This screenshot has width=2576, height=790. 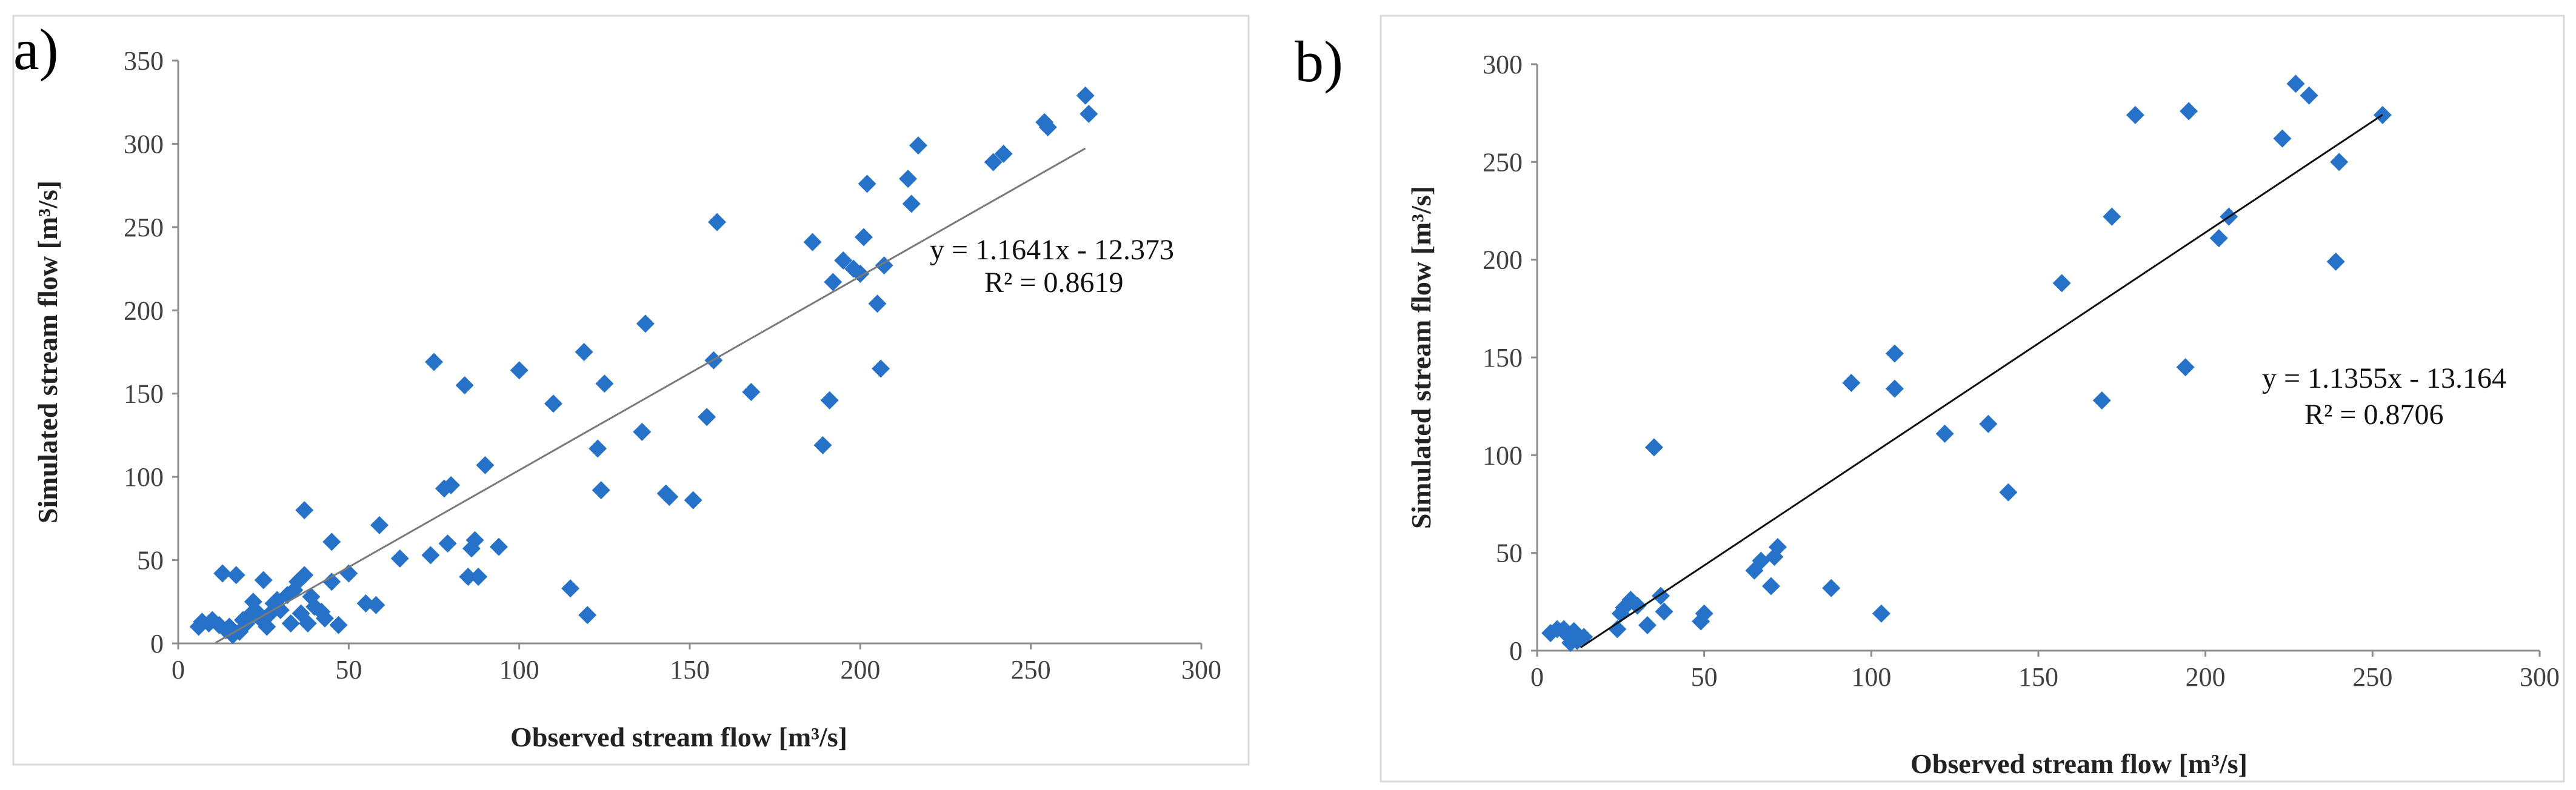 I want to click on x-tick-label: 250, so click(x=2372, y=677).